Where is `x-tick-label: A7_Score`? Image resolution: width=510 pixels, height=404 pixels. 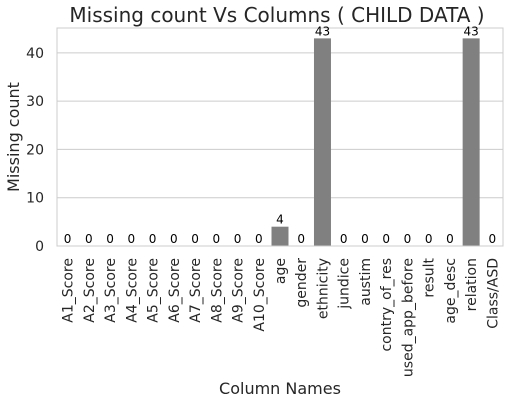
x-tick-label: A7_Score is located at coordinates (196, 290).